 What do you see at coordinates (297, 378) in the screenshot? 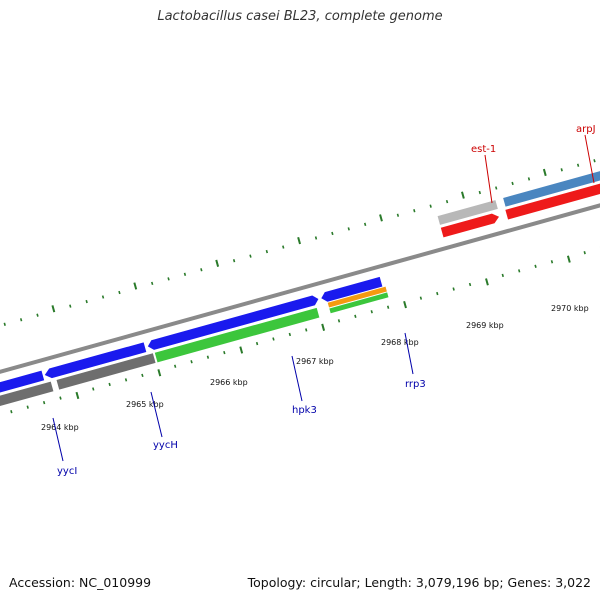
I see `leader-hpk3` at bounding box center [297, 378].